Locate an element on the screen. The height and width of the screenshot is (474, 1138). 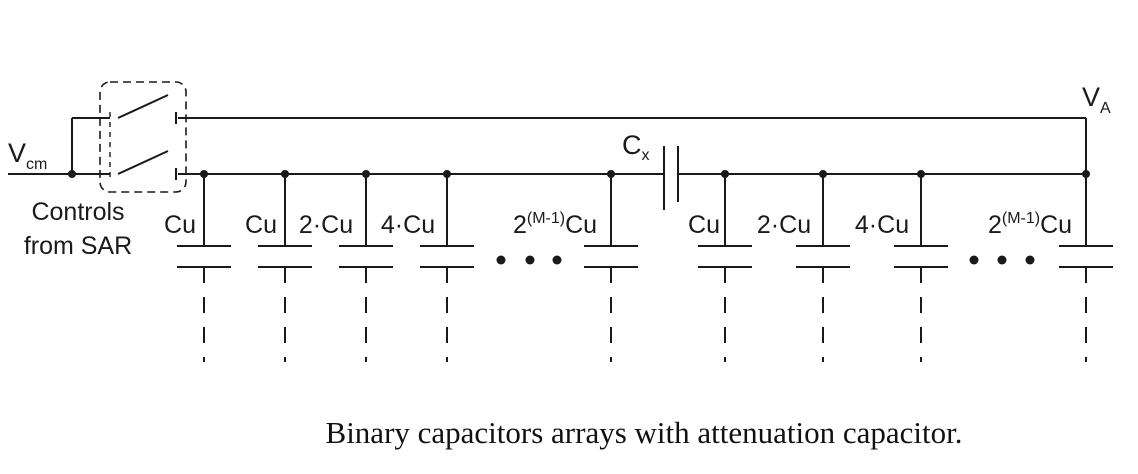
switch-dashed-box is located at coordinates (143, 137).